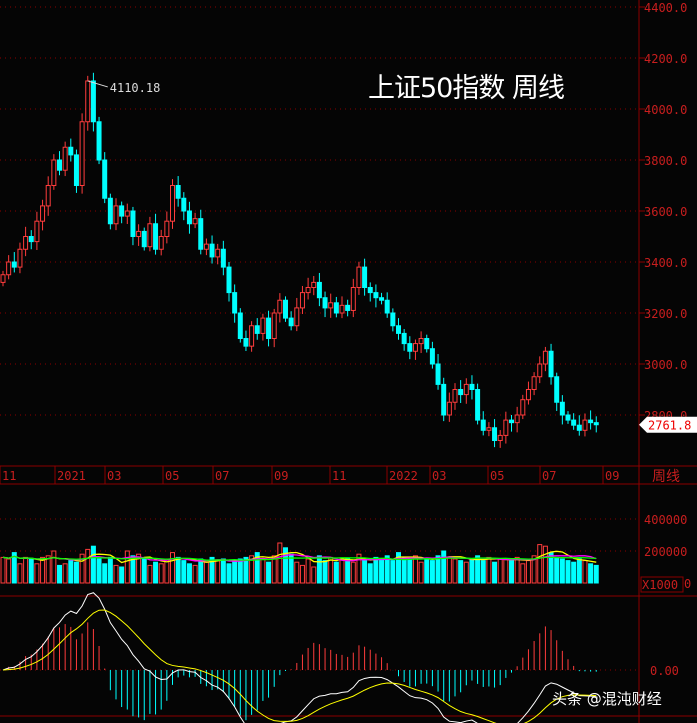 This screenshot has width=697, height=723. Describe the element at coordinates (666, 477) in the screenshot. I see `period-label: 周线` at that location.